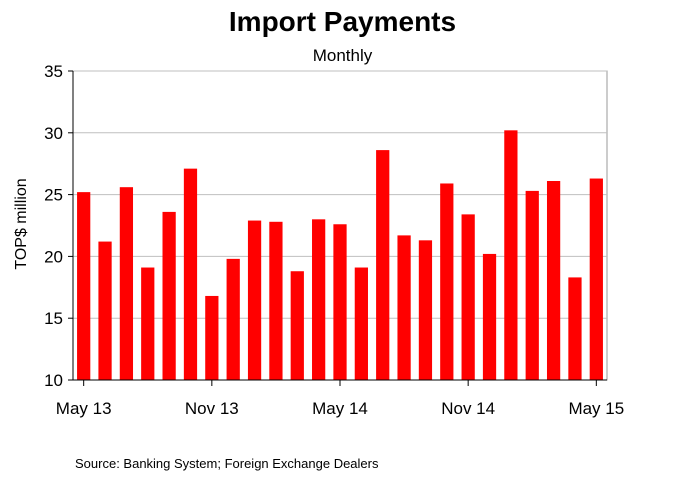  I want to click on y-tick-label: 15, so click(53, 318).